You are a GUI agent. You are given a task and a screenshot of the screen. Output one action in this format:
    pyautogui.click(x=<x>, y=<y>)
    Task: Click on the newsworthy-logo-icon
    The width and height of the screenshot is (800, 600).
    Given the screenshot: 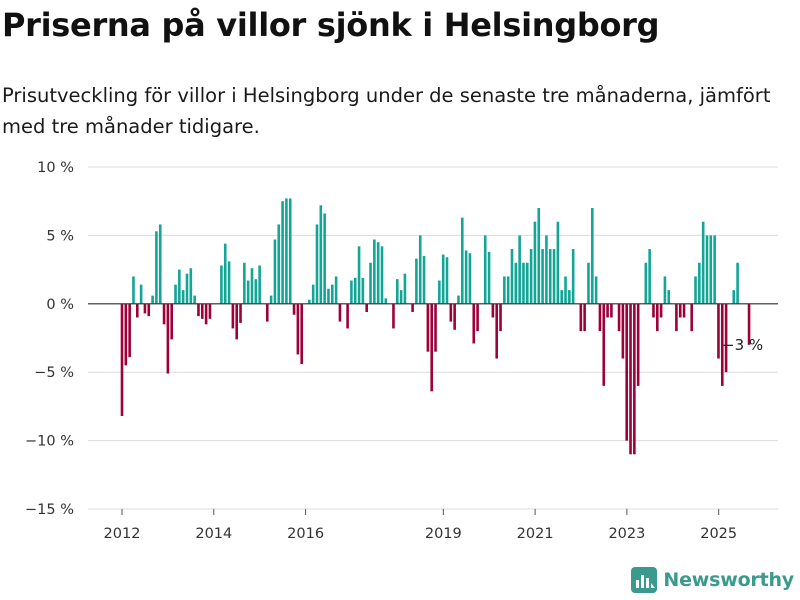 What is the action you would take?
    pyautogui.click(x=644, y=580)
    